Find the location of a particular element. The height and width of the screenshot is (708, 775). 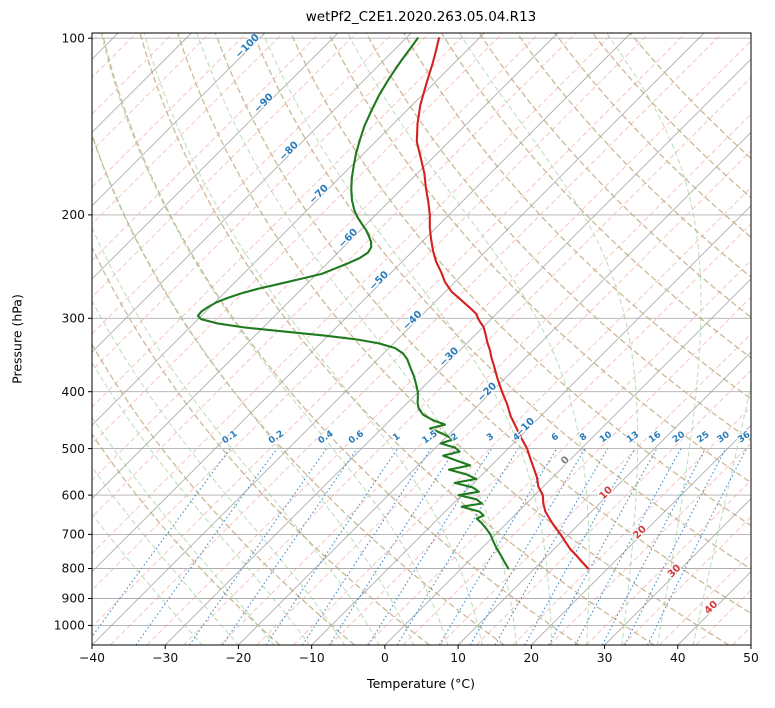

y-tick-label: 300 is located at coordinates (73, 319).